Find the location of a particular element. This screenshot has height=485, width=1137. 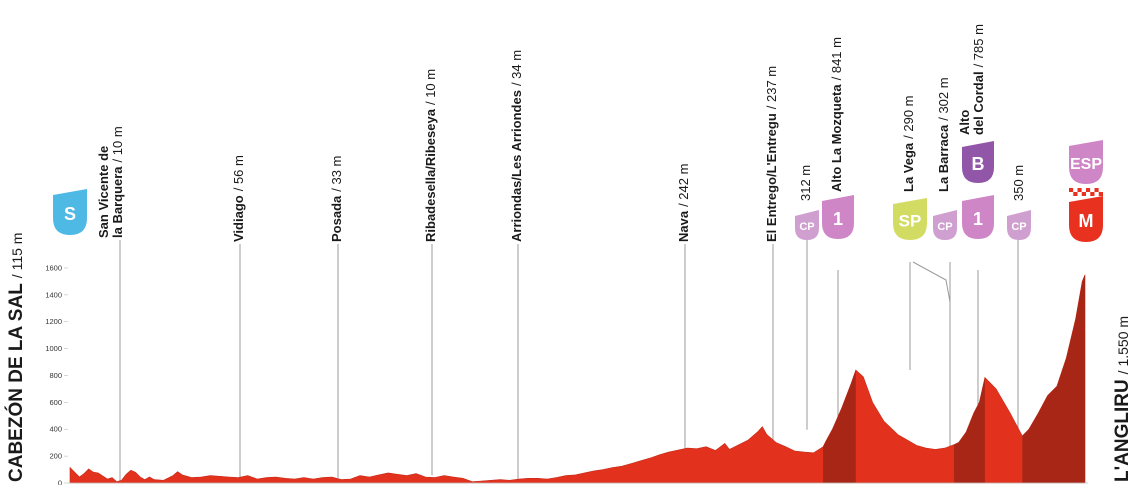

location-label-posada: Posada/ 33 m is located at coordinates (336, 199).